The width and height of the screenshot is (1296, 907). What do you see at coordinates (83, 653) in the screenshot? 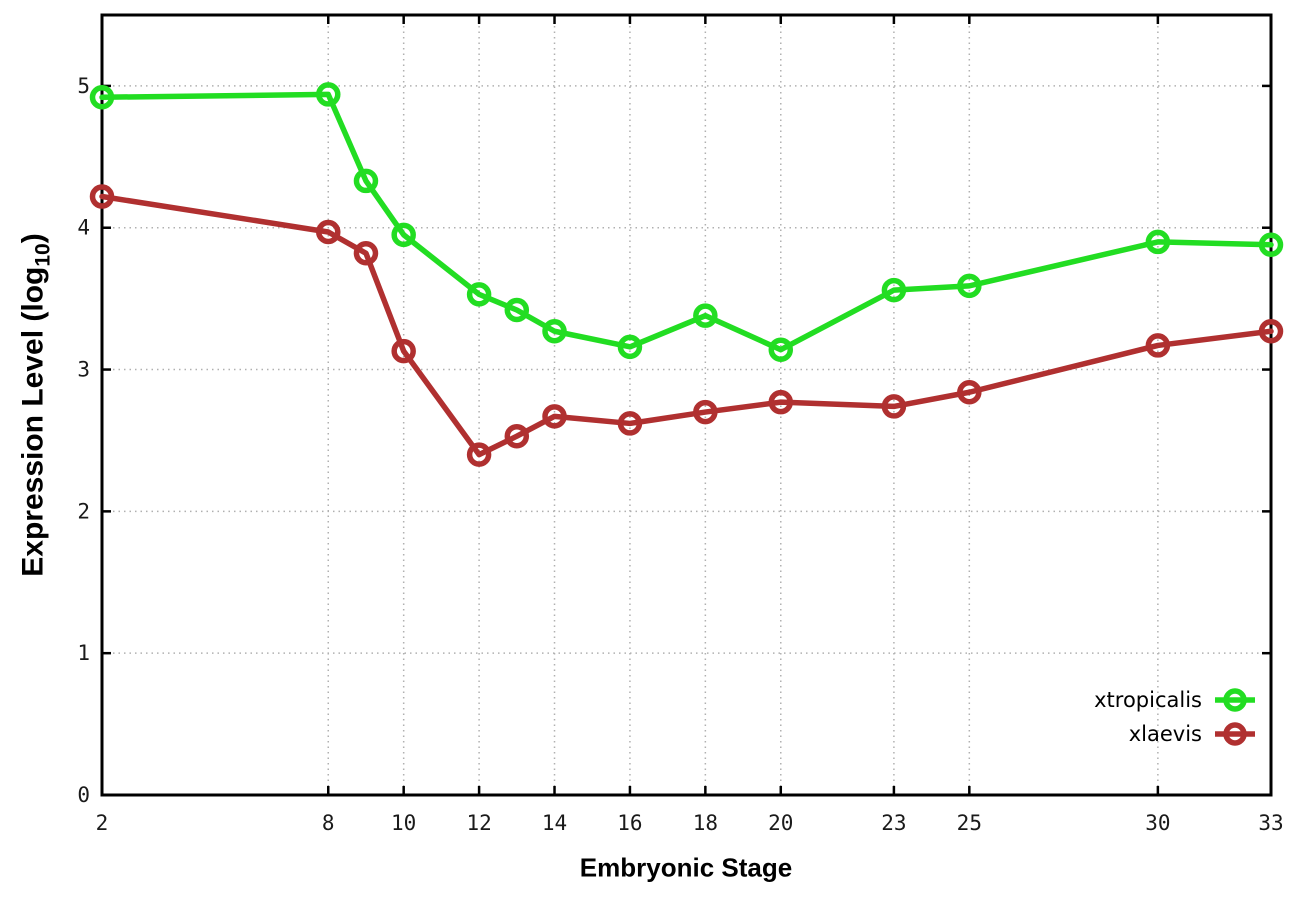
I see `y-tick-label: 1` at bounding box center [83, 653].